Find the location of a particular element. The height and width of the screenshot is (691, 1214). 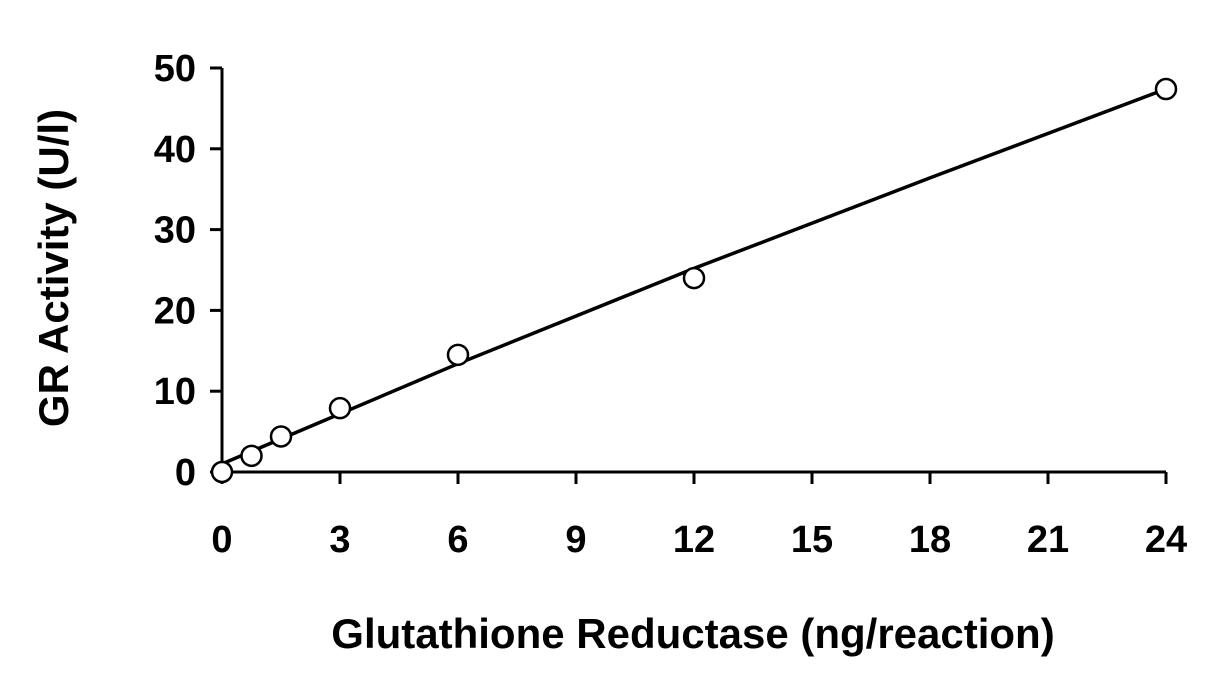

y-tick-label: 0 is located at coordinates (185, 473).